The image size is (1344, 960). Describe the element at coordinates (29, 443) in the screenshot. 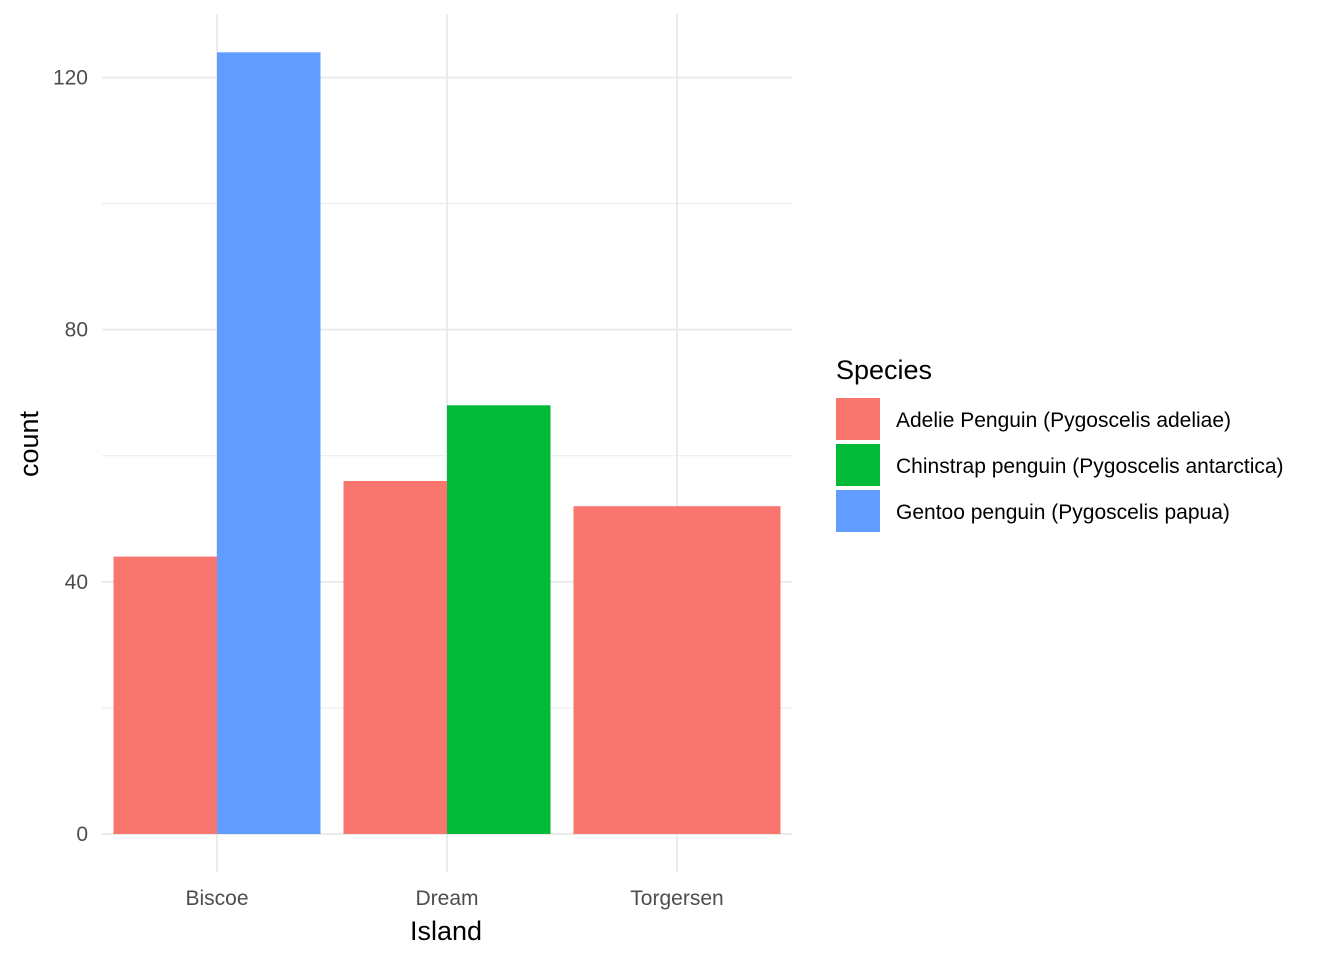

I see `y-axis-title: count` at that location.